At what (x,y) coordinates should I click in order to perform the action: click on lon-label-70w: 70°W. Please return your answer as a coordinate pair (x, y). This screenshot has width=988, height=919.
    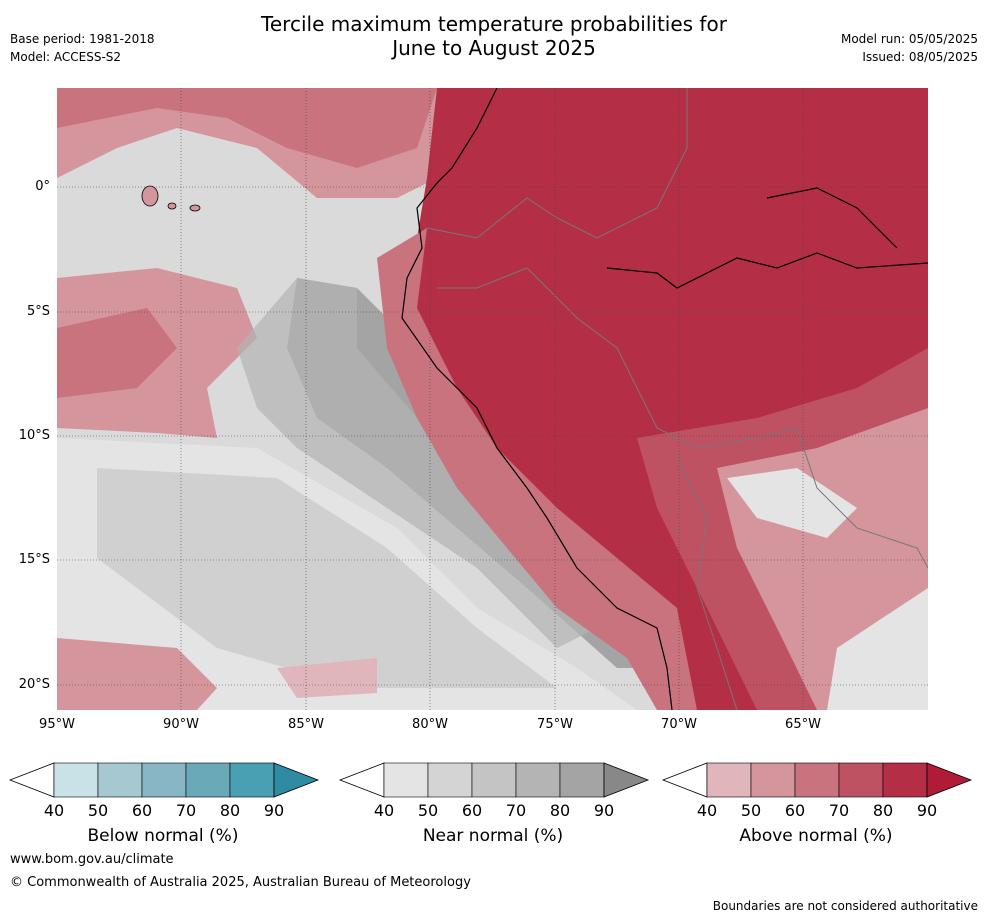
    Looking at the image, I should click on (679, 724).